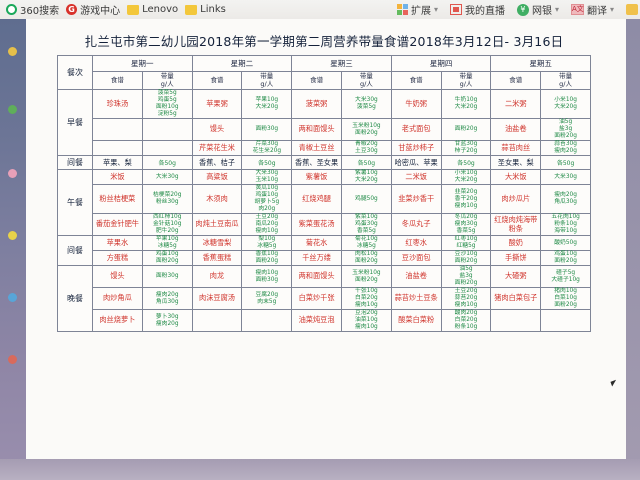 This screenshot has height=480, width=640. I want to click on dish-cell: 珍珠汤, so click(117, 104).